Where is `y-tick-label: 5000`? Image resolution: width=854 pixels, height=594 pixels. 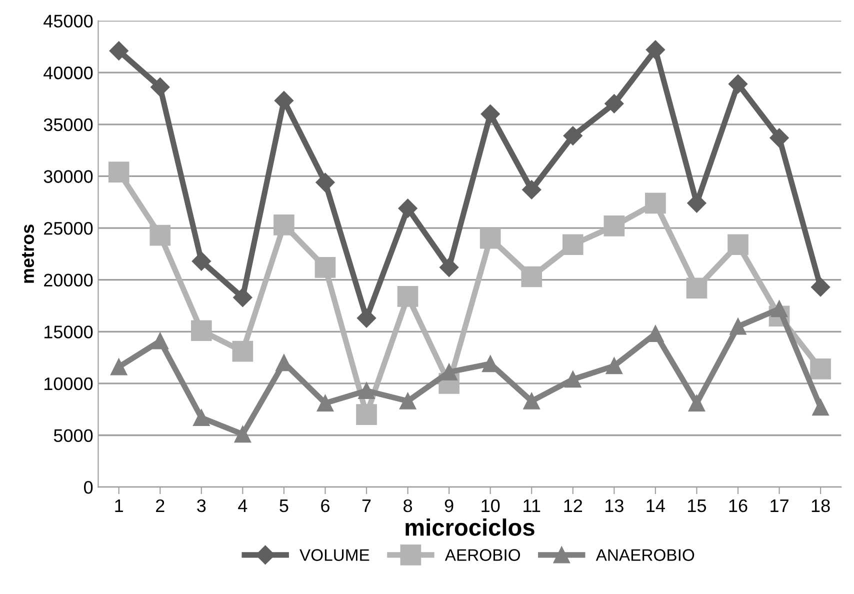 y-tick-label: 5000 is located at coordinates (73, 435).